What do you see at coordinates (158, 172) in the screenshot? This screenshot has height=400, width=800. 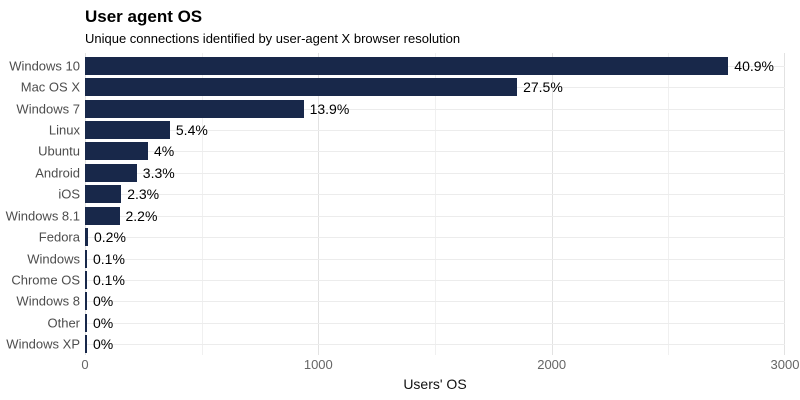 I see `bar-value-label: 3.3%` at bounding box center [158, 172].